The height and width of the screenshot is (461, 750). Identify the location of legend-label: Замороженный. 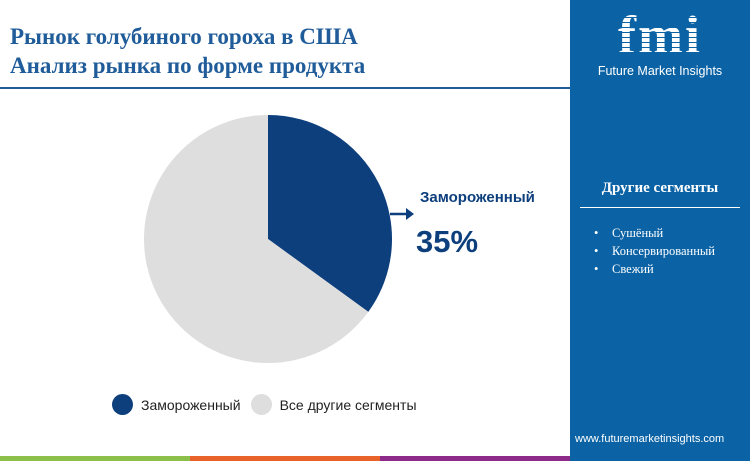
(191, 404).